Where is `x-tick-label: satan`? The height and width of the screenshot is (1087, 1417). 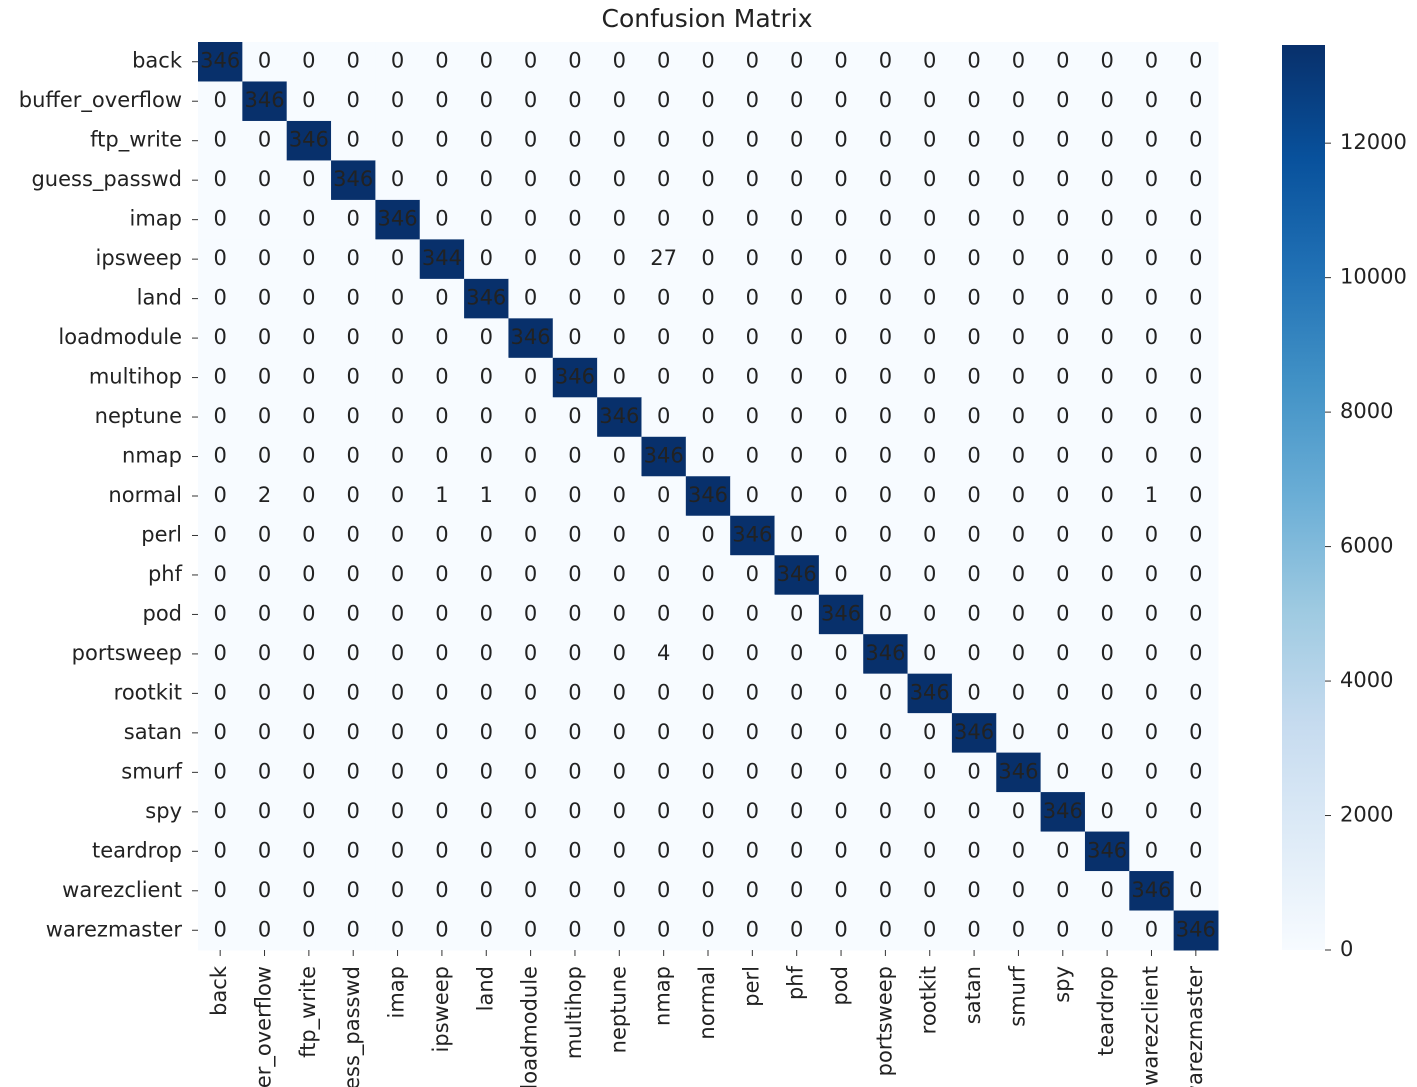
x-tick-label: satan is located at coordinates (973, 995).